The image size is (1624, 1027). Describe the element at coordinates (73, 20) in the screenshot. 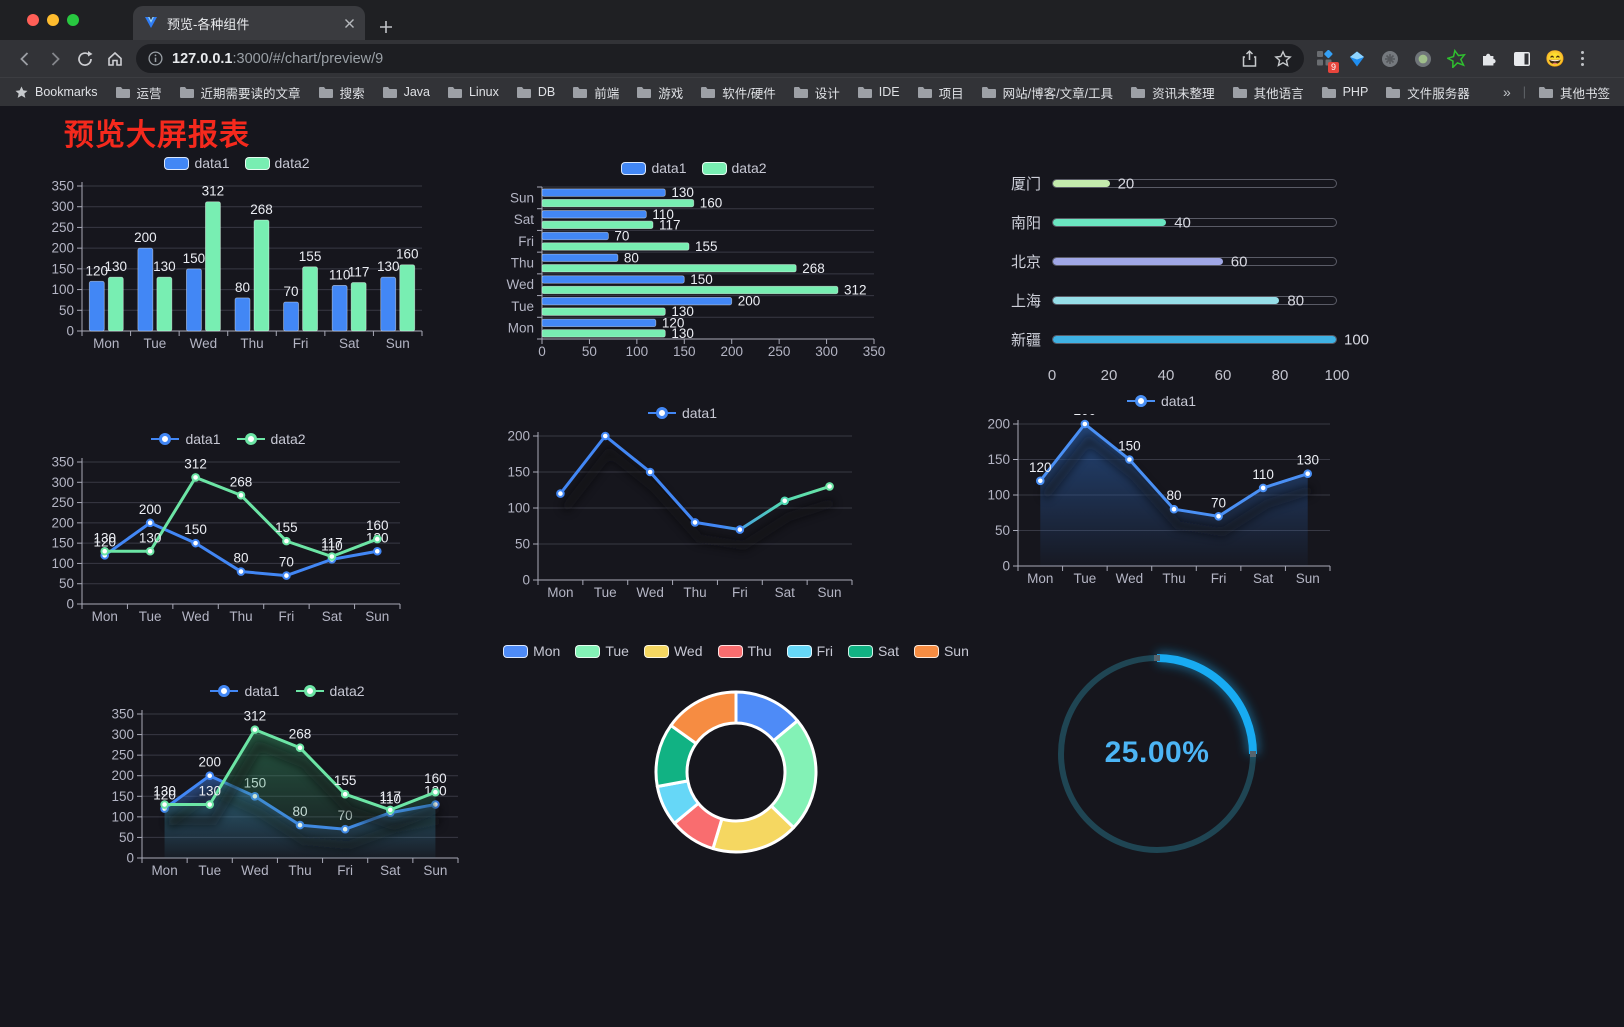

I see `fullscreen-window-button` at that location.